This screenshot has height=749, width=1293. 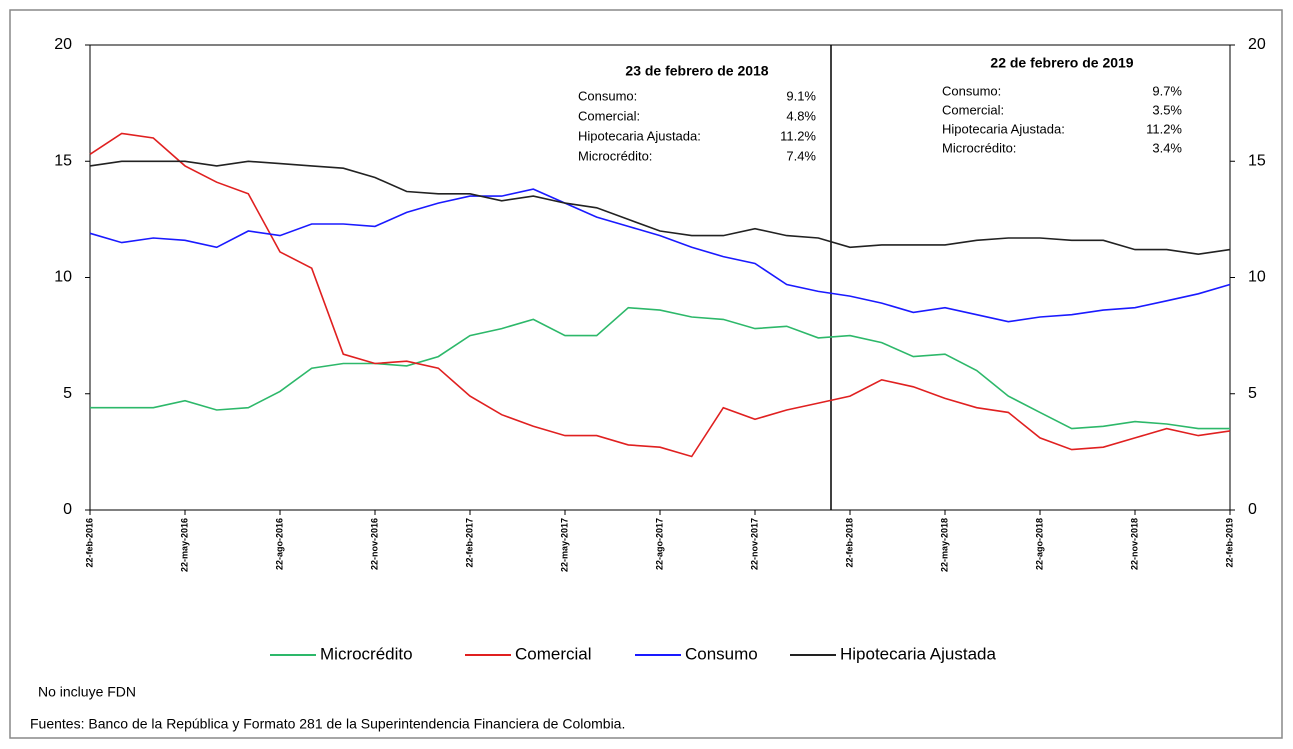 What do you see at coordinates (754, 544) in the screenshot?
I see `x-tick-label: 22-nov-2017` at bounding box center [754, 544].